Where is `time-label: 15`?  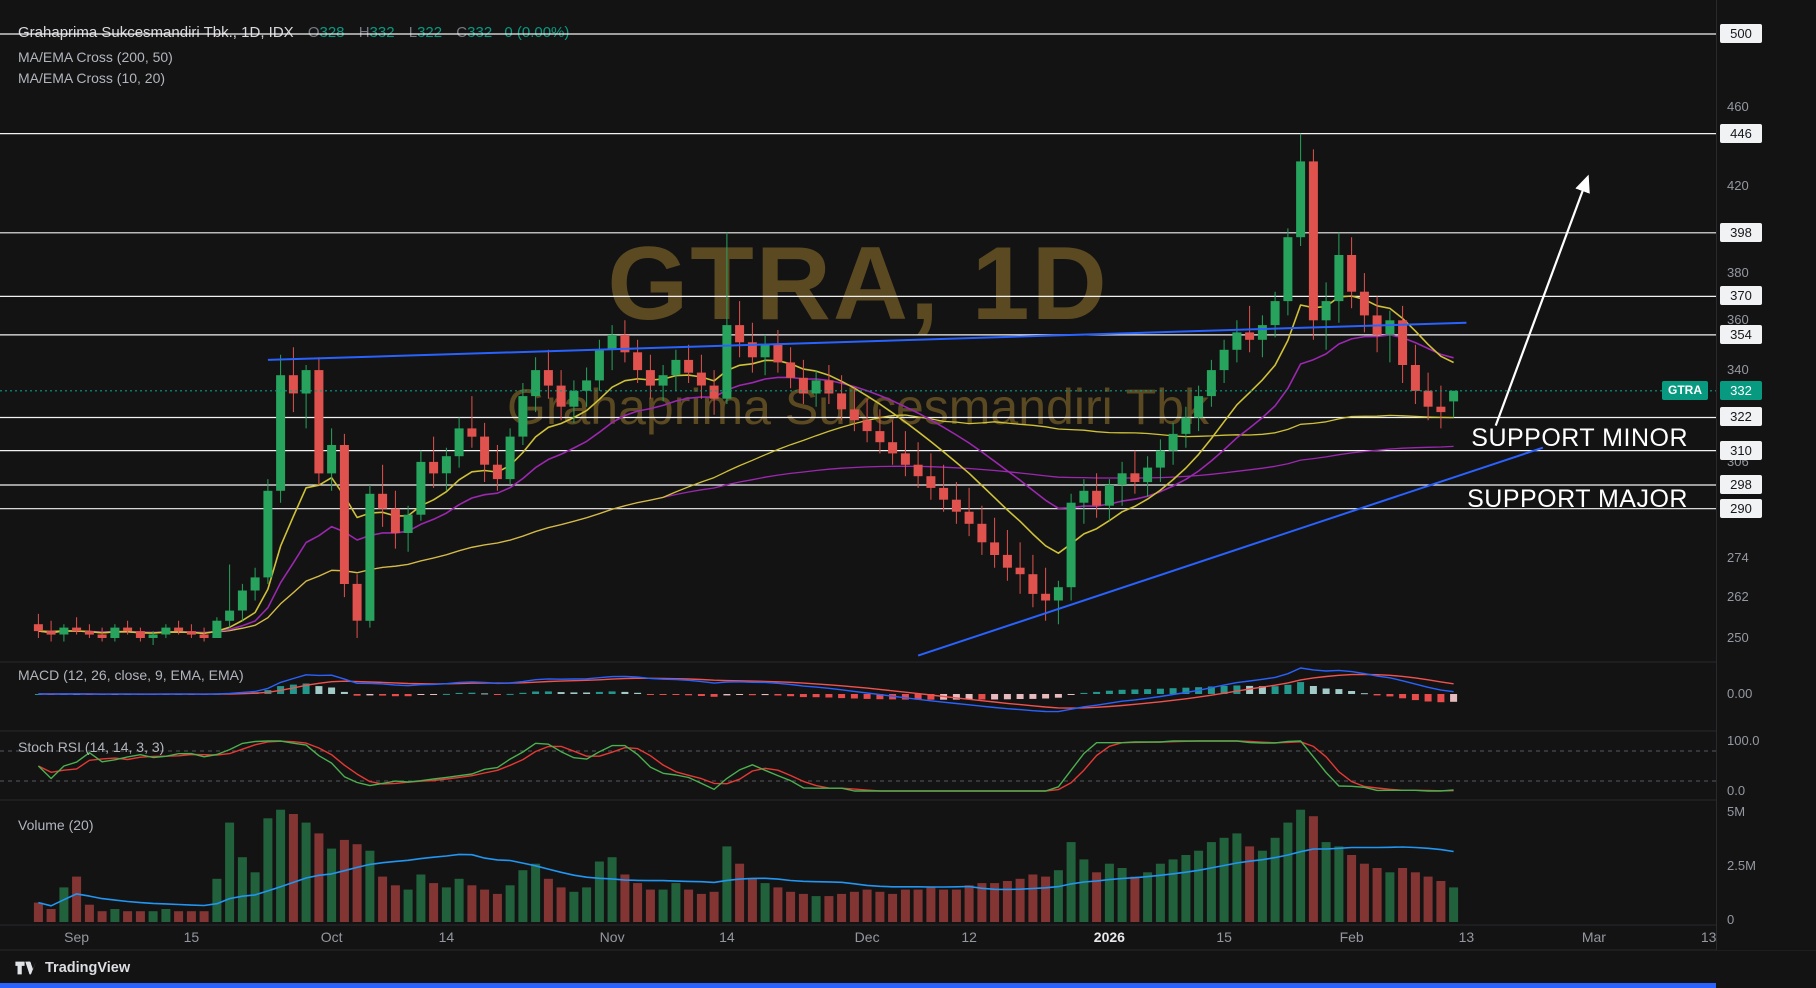 time-label: 15 is located at coordinates (1224, 937).